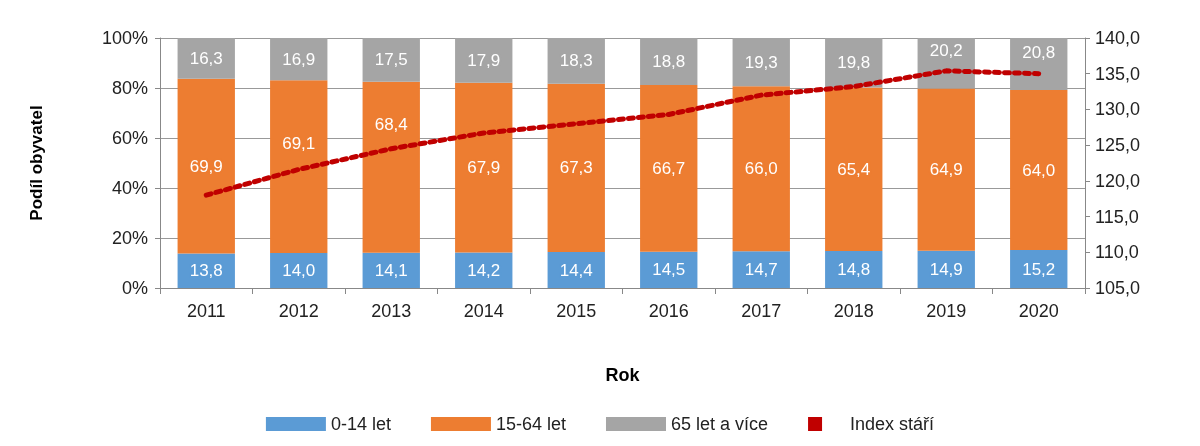  What do you see at coordinates (853, 311) in the screenshot?
I see `x-tick-label: 2018` at bounding box center [853, 311].